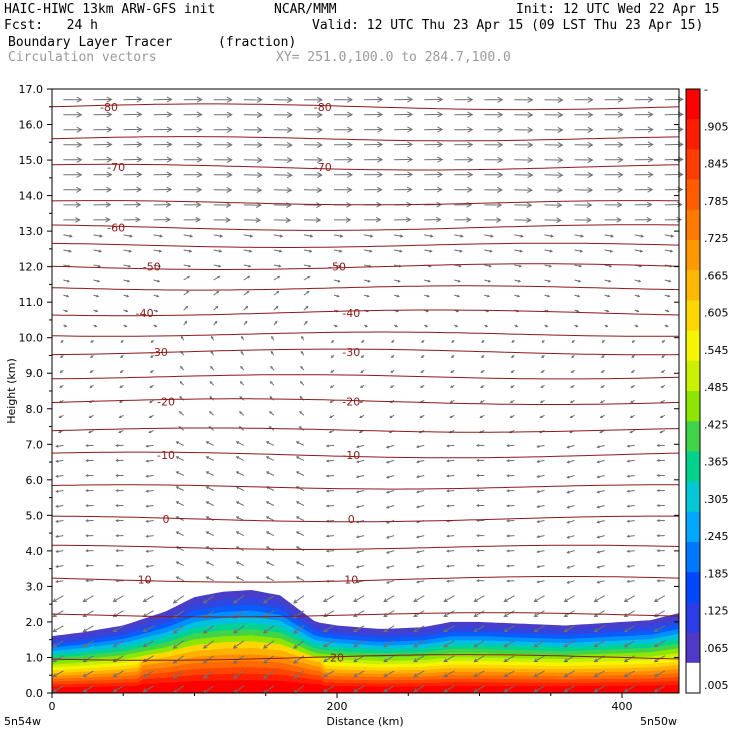  Describe the element at coordinates (716, 573) in the screenshot. I see `colorbar-label: .185` at that location.